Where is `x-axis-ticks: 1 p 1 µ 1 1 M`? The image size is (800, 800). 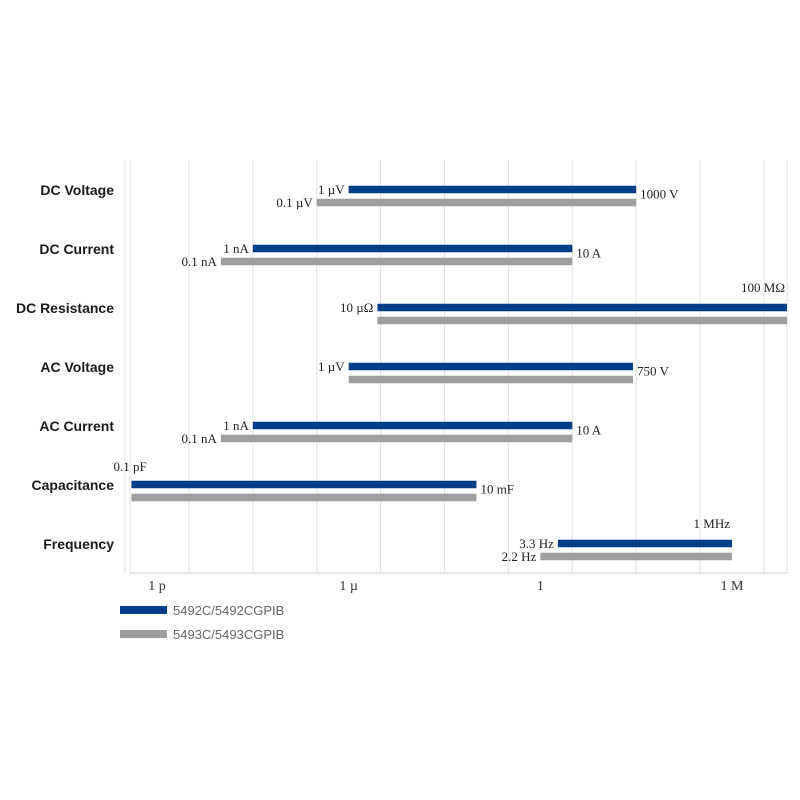 x-axis-ticks: 1 p 1 µ 1 1 M is located at coordinates (446, 586).